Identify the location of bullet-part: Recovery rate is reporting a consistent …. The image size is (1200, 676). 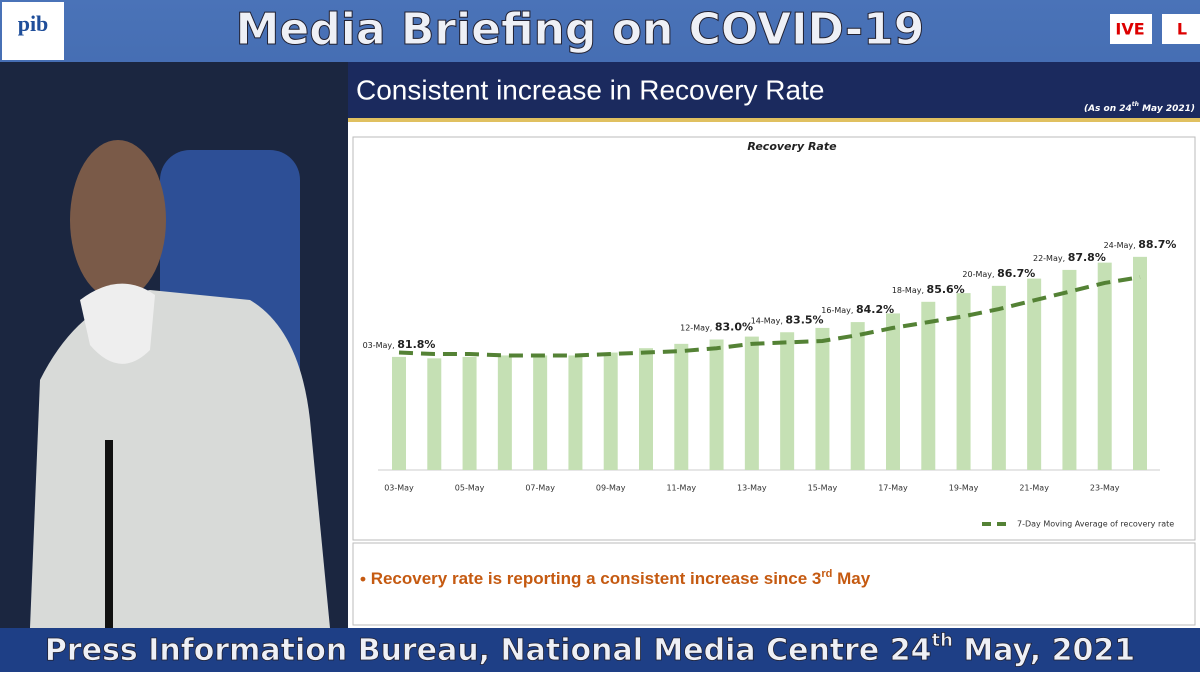
(596, 578).